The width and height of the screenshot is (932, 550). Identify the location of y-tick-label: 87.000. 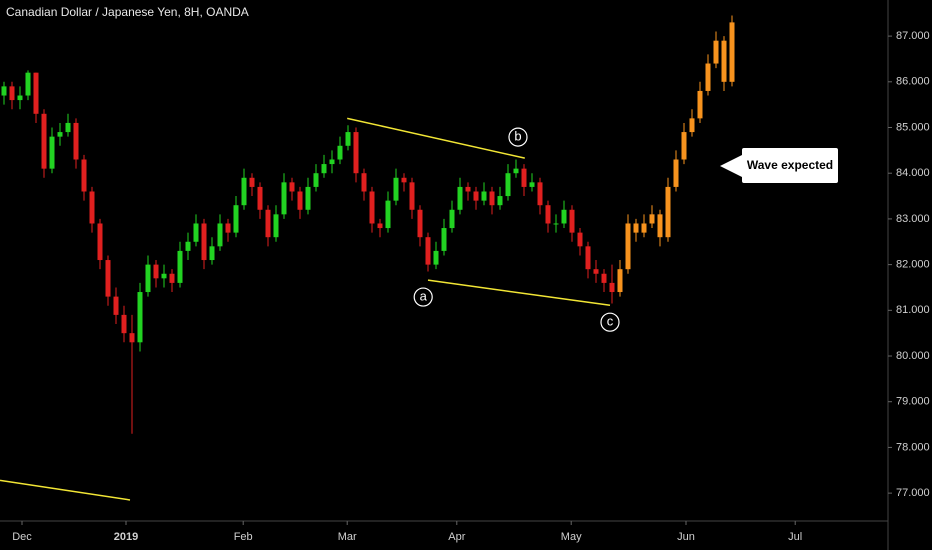
(913, 36).